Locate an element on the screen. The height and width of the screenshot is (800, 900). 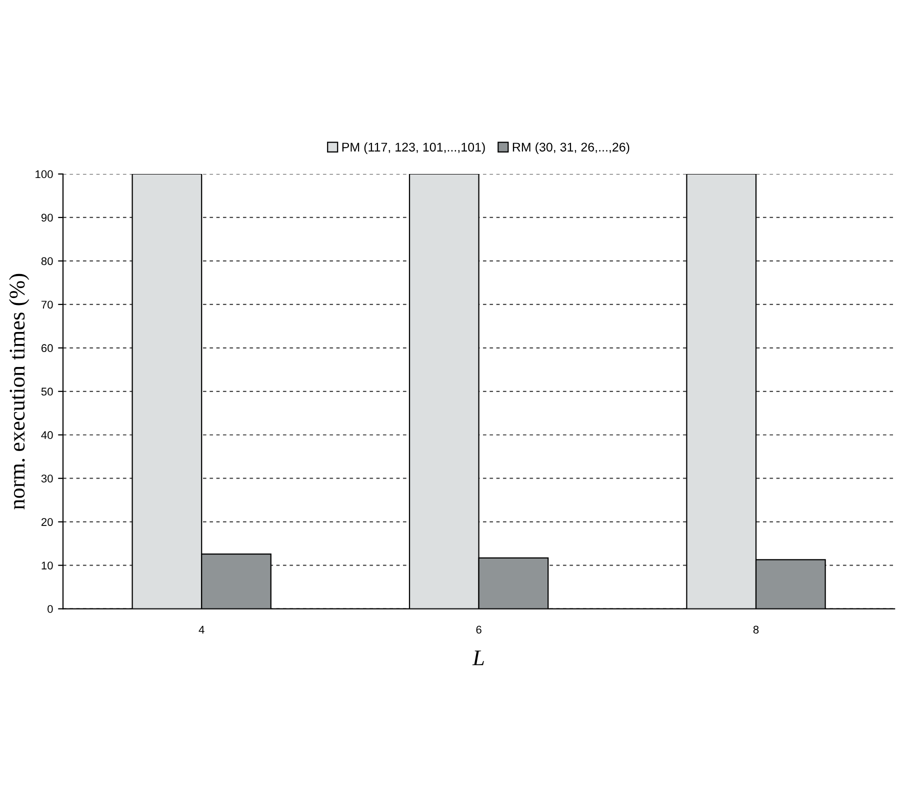
legend-label: PM (117, 123, 101,...,101) is located at coordinates (413, 148).